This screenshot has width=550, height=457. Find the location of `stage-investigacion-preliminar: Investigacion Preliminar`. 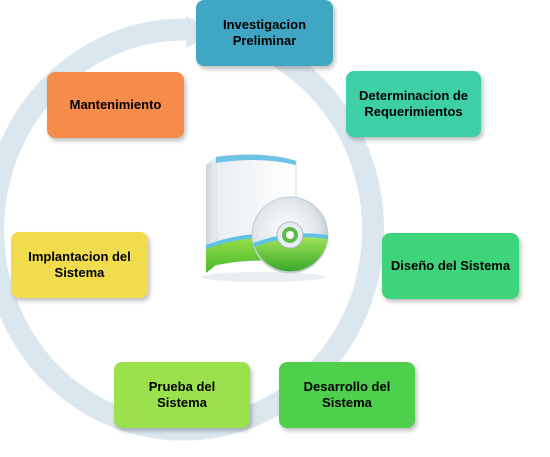

stage-investigacion-preliminar: Investigacion Preliminar is located at coordinates (264, 33).